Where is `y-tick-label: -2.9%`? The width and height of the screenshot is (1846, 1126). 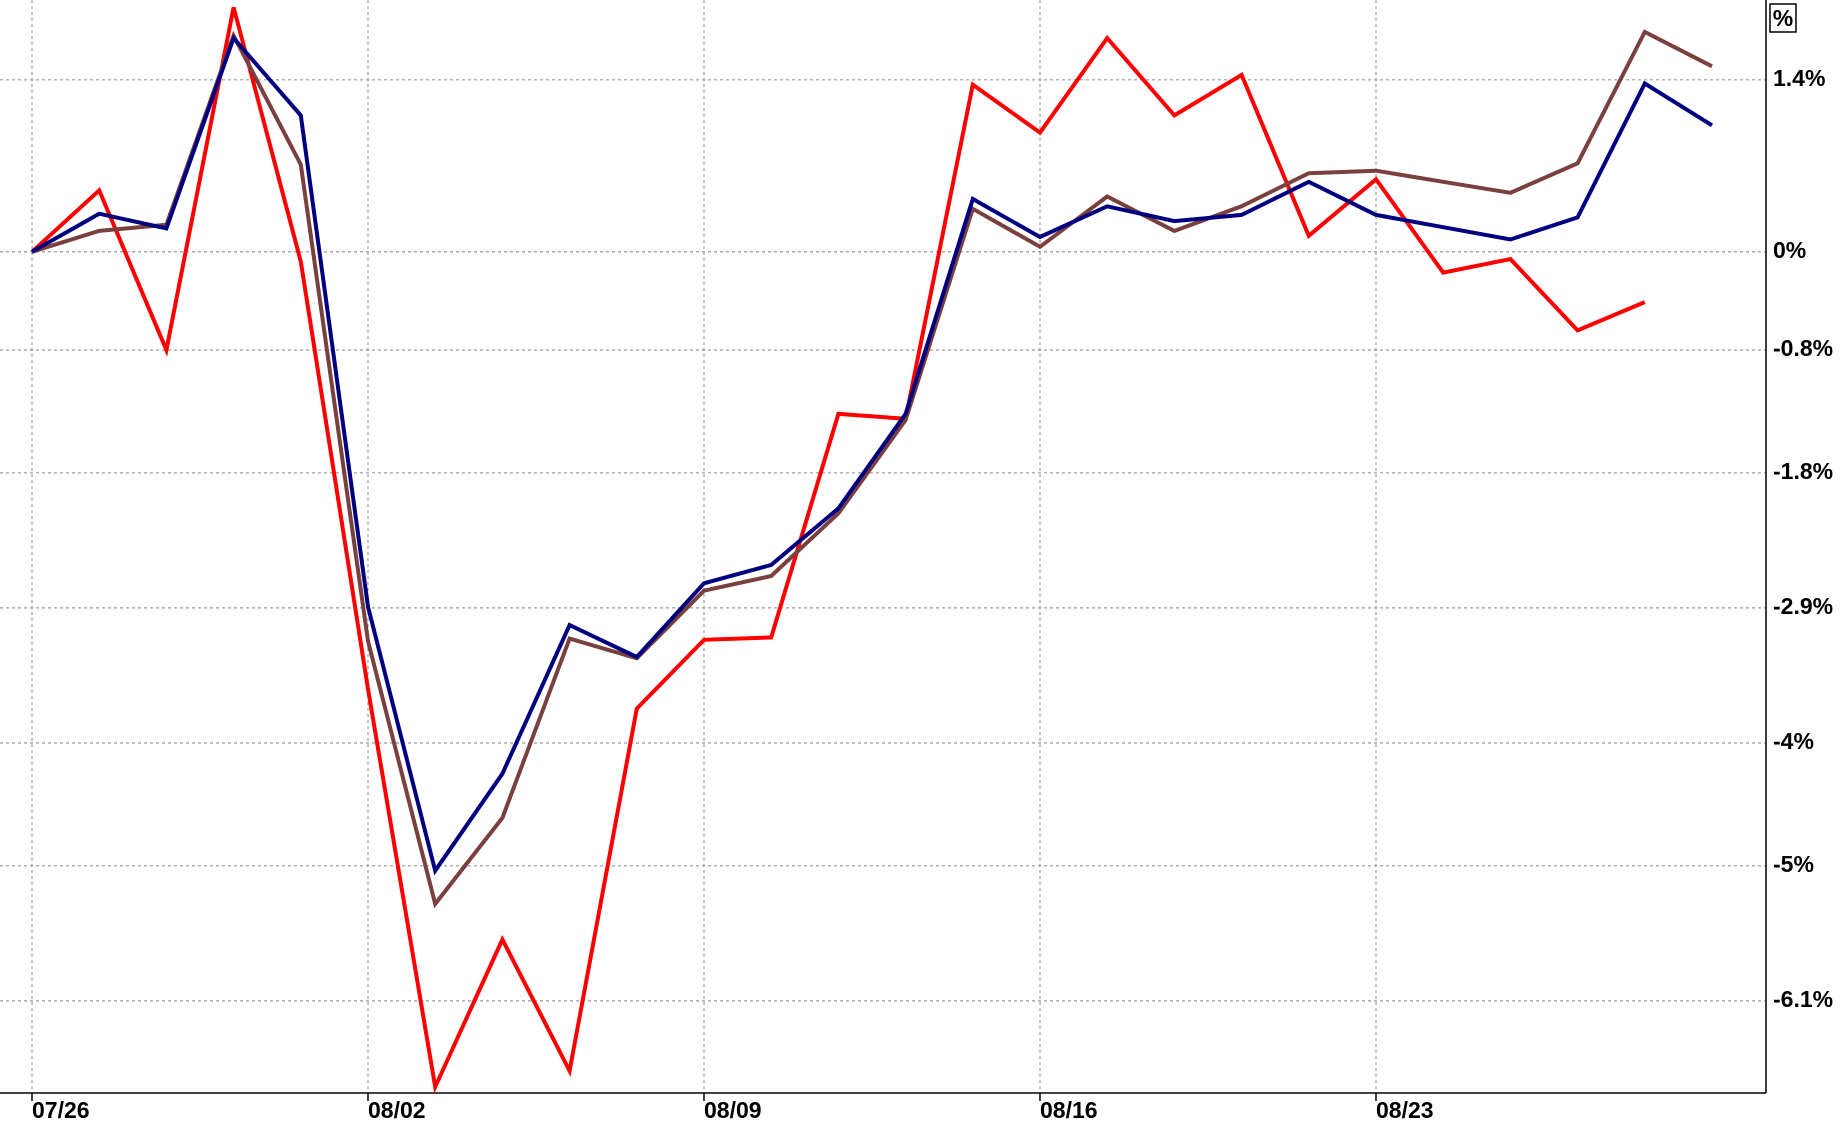 y-tick-label: -2.9% is located at coordinates (1803, 606).